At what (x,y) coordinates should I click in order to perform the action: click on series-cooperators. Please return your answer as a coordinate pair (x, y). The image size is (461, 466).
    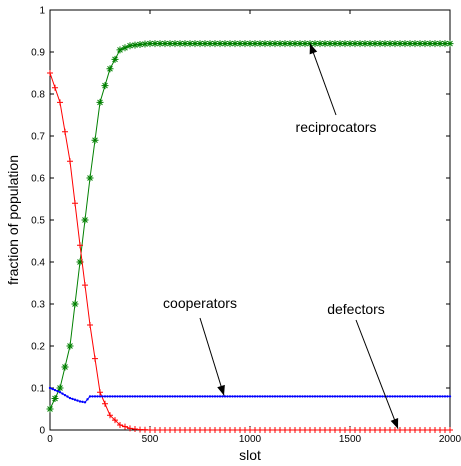
    Looking at the image, I should click on (250, 395).